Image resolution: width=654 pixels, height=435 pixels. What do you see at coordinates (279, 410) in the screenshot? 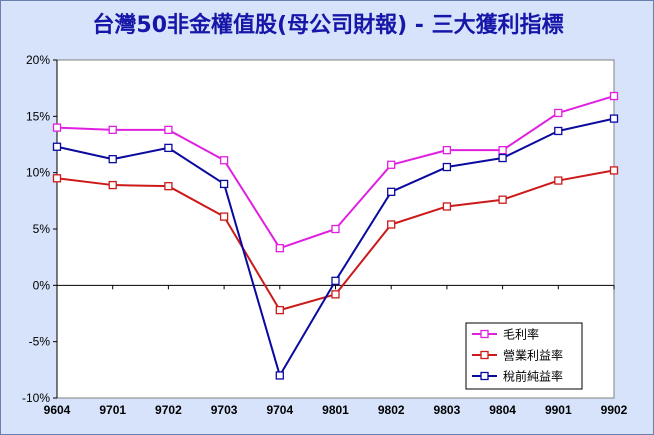
I see `x-tick-label: 9704` at bounding box center [279, 410].